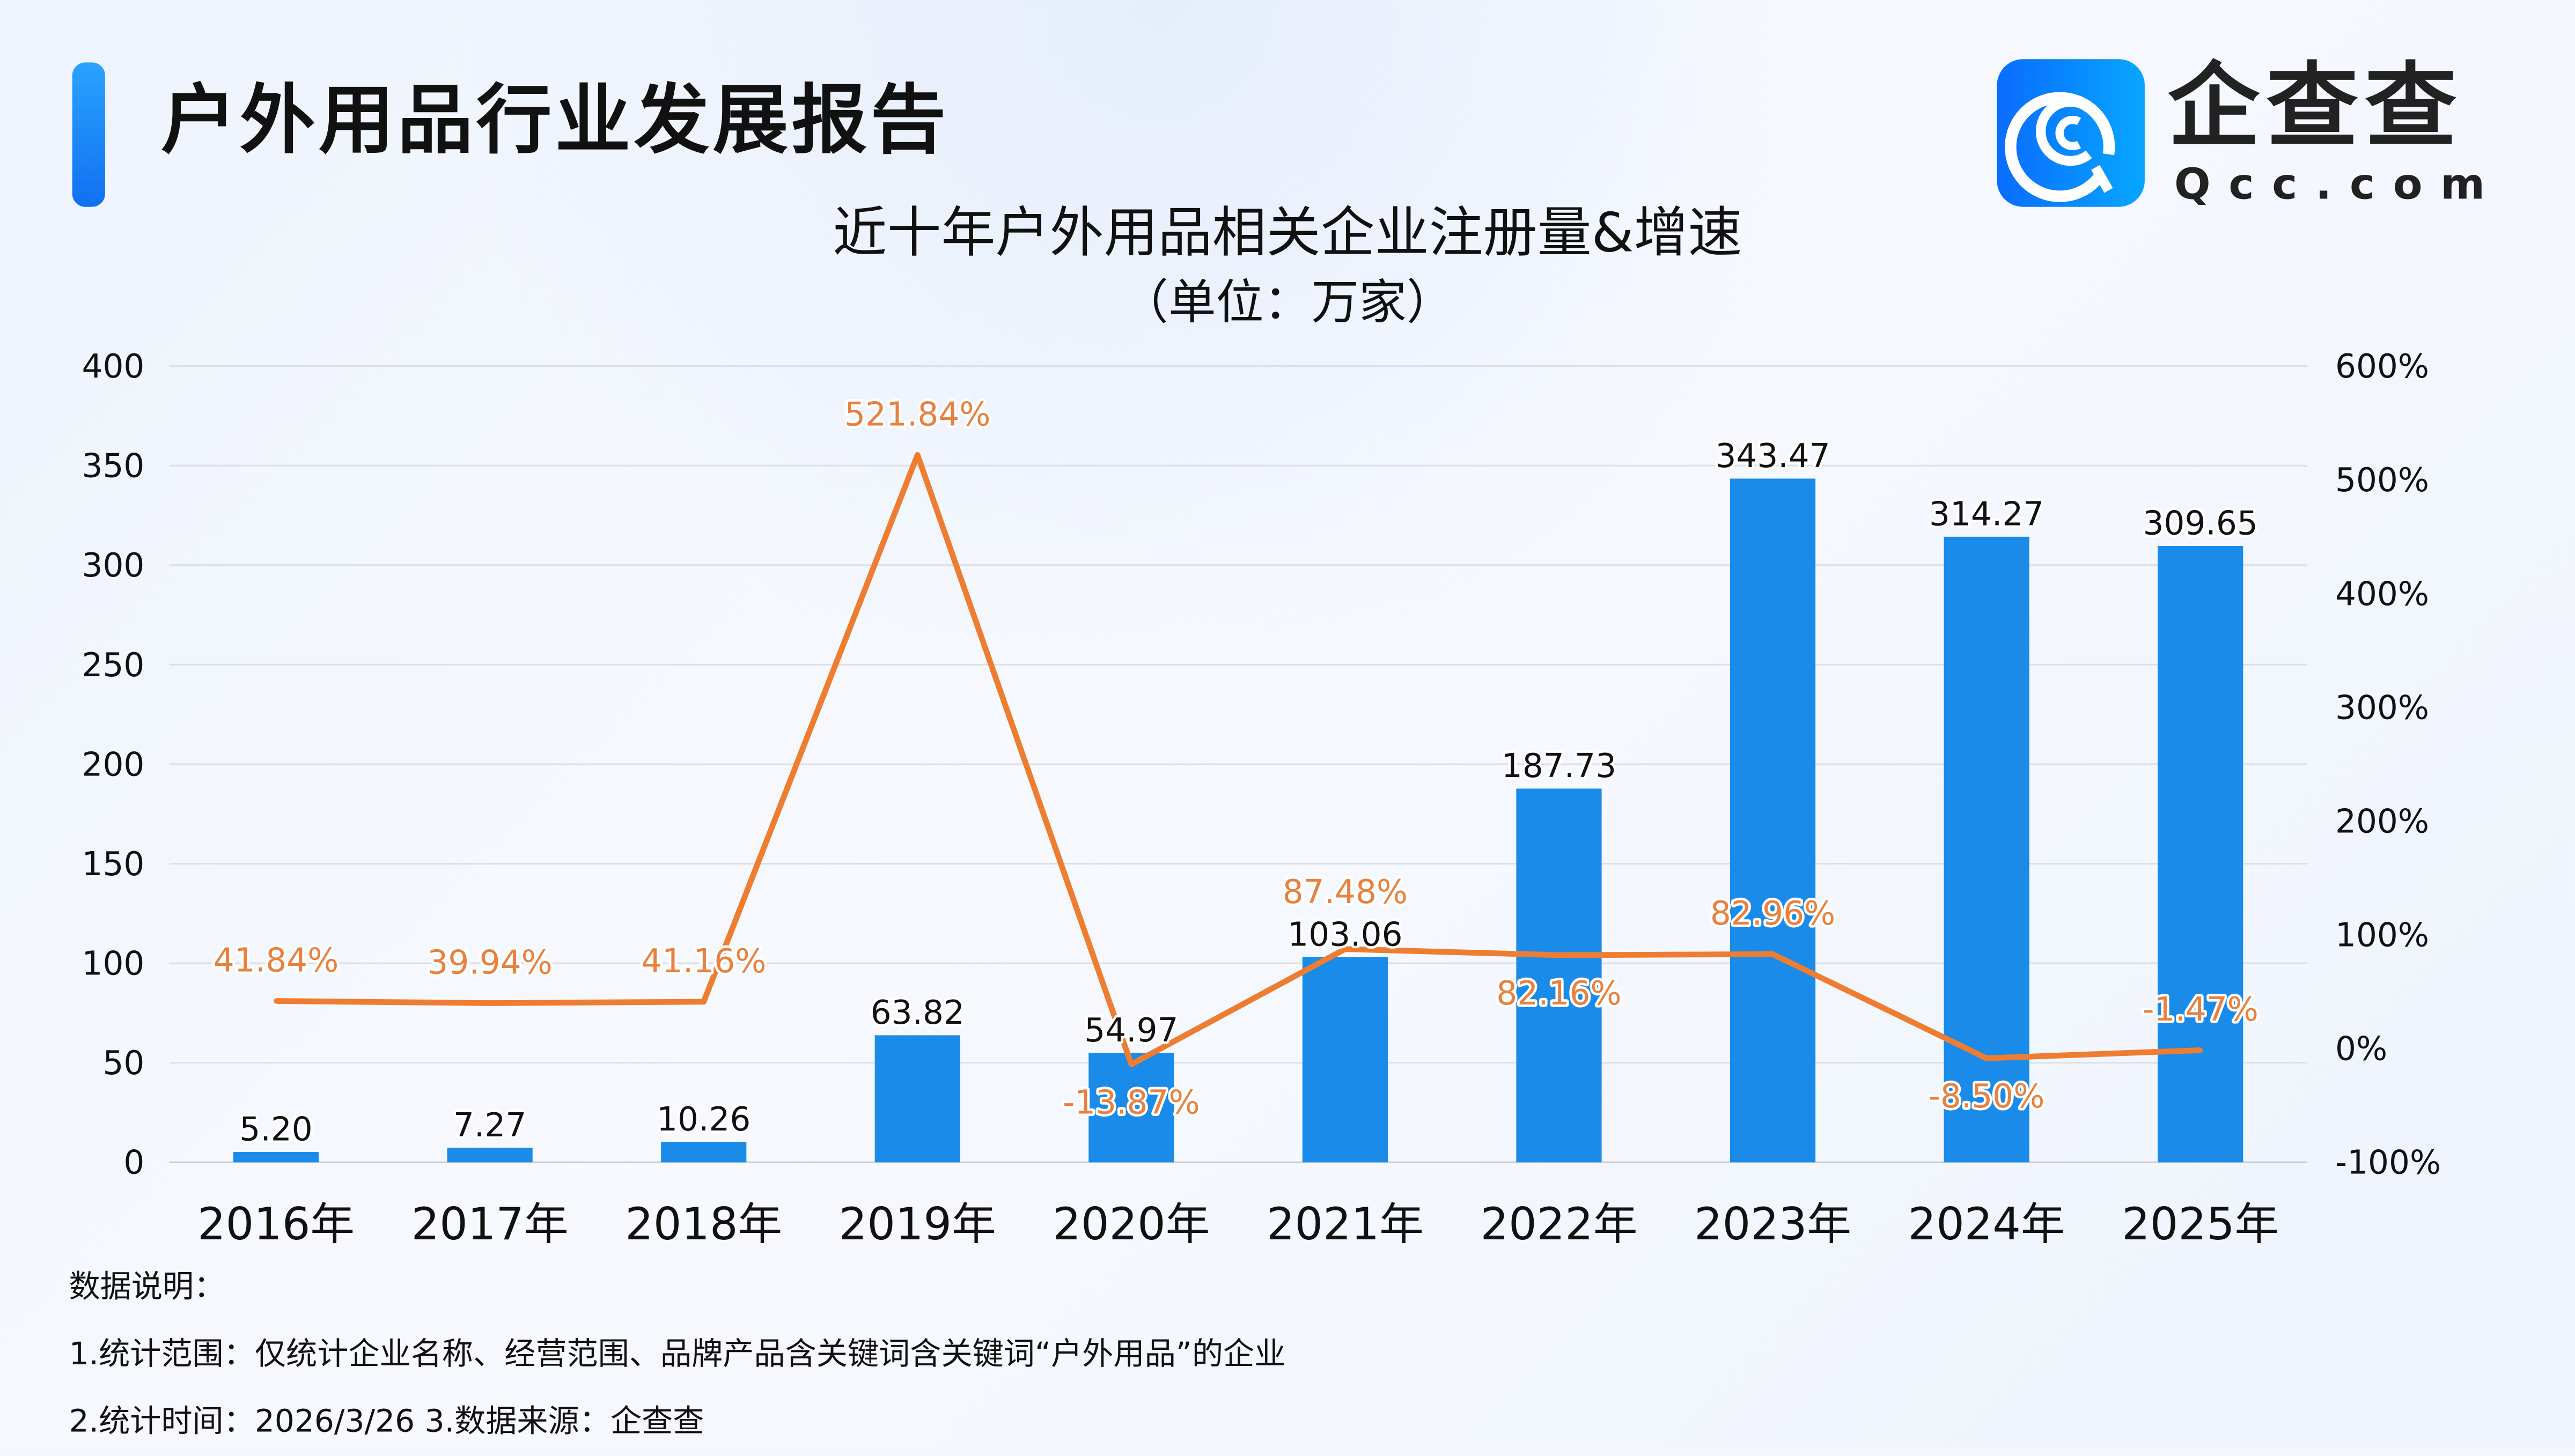 The height and width of the screenshot is (1456, 2575). Describe the element at coordinates (2071, 133) in the screenshot. I see `qcc-logo-icon` at that location.